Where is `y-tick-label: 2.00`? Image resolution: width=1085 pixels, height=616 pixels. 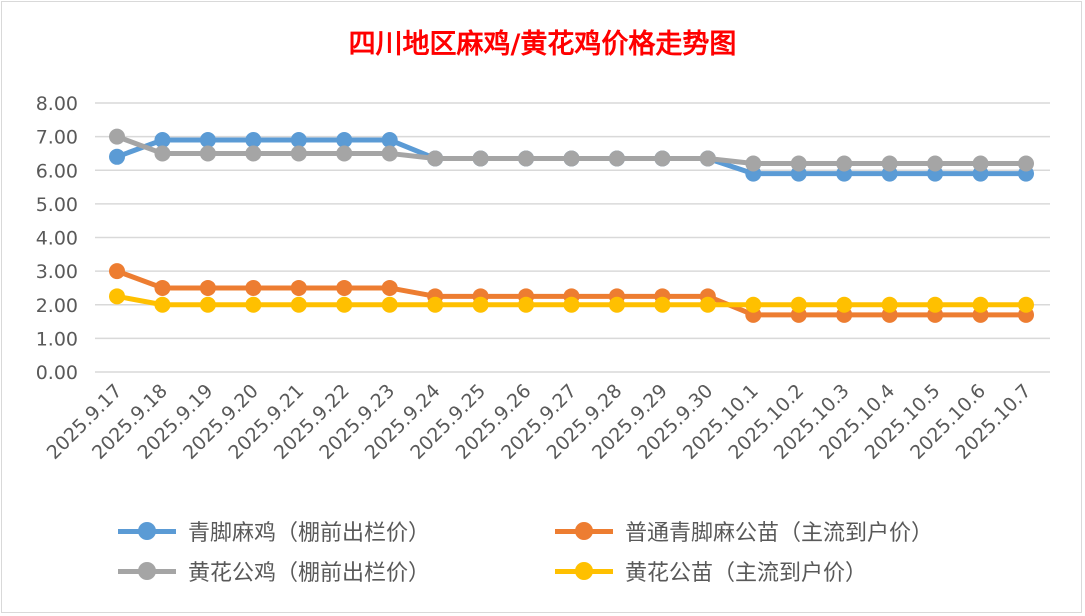 y-tick-label: 2.00 is located at coordinates (57, 306).